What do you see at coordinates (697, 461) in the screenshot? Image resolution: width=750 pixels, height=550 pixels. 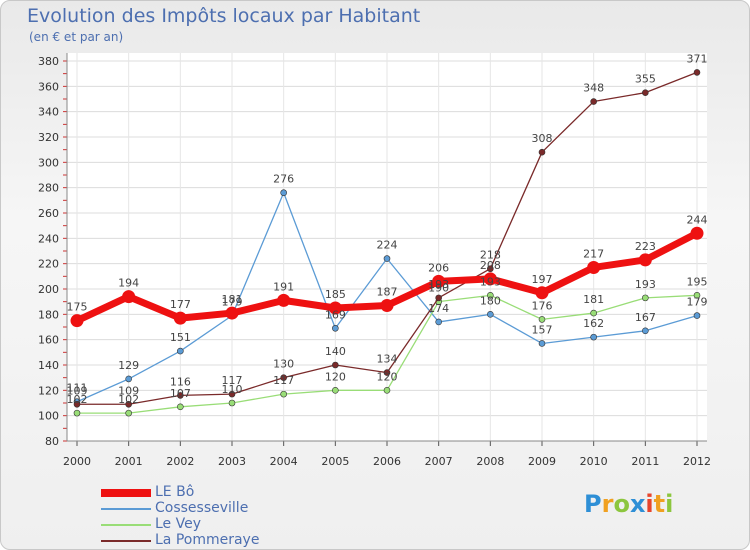 I see `x-tick-label: 2012` at bounding box center [697, 461].